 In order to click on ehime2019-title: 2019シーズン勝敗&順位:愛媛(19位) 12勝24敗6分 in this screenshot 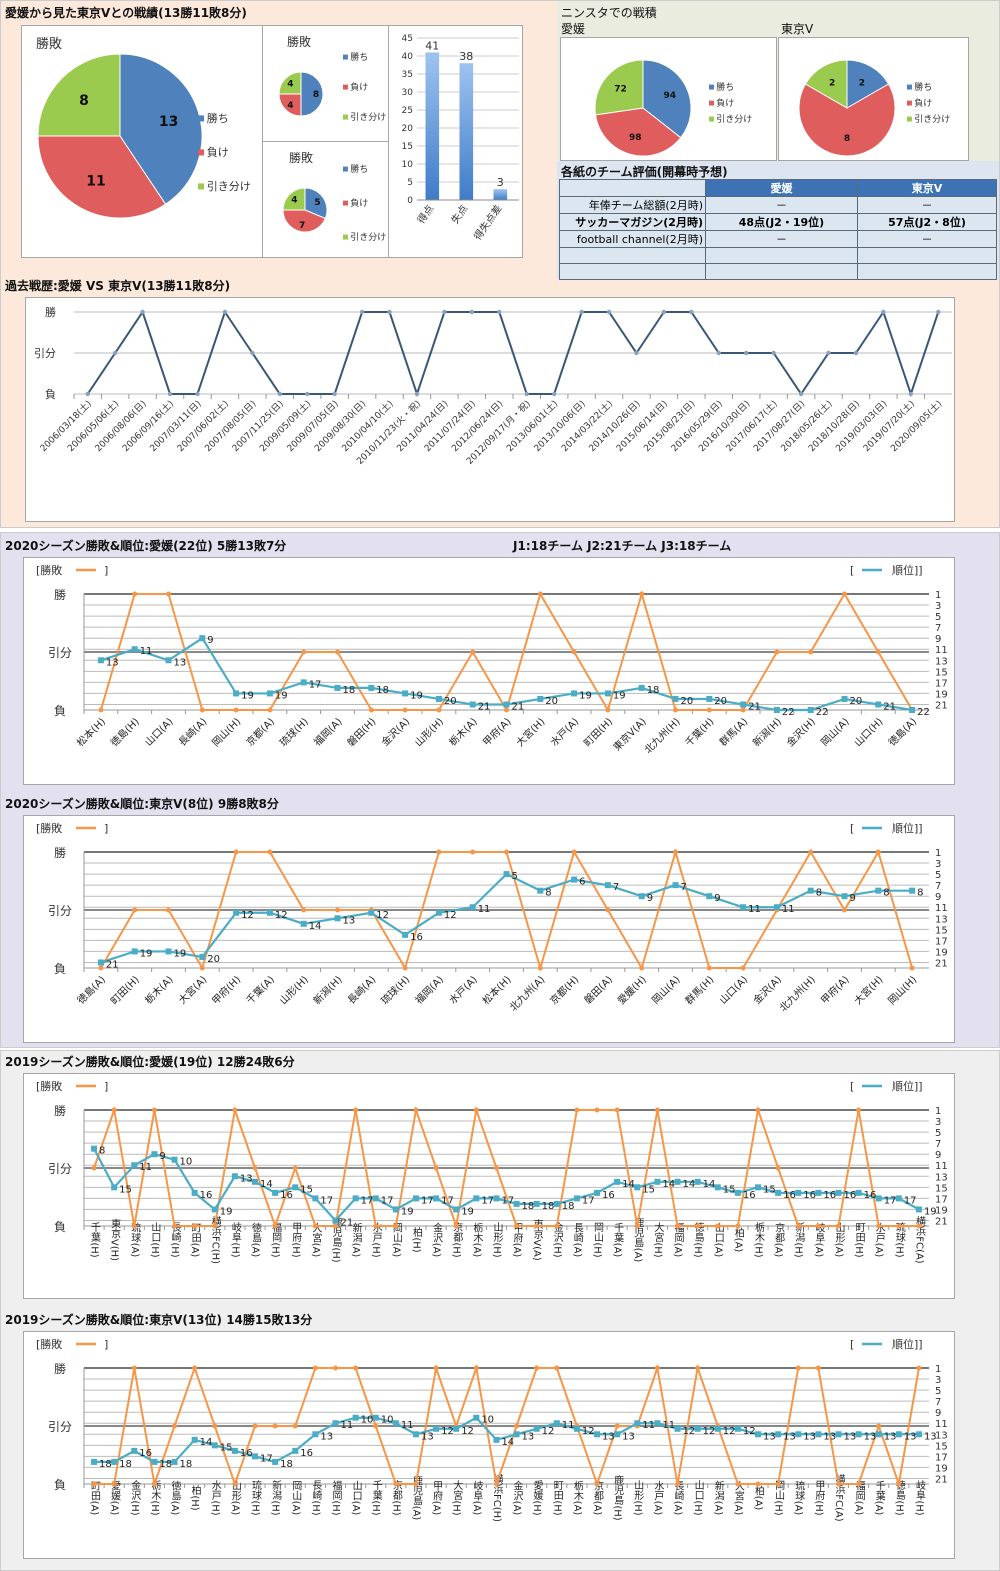, I will do `click(150, 1062)`.